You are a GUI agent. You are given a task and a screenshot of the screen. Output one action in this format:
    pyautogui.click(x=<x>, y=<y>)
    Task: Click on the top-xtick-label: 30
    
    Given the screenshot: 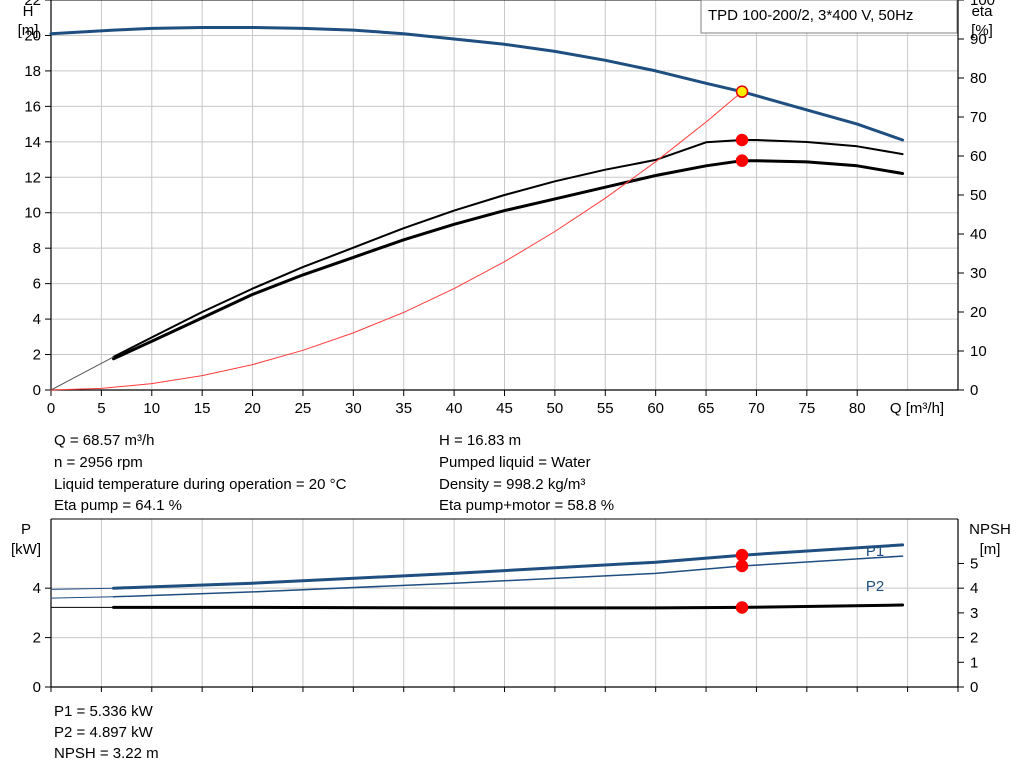 What is the action you would take?
    pyautogui.click(x=353, y=408)
    